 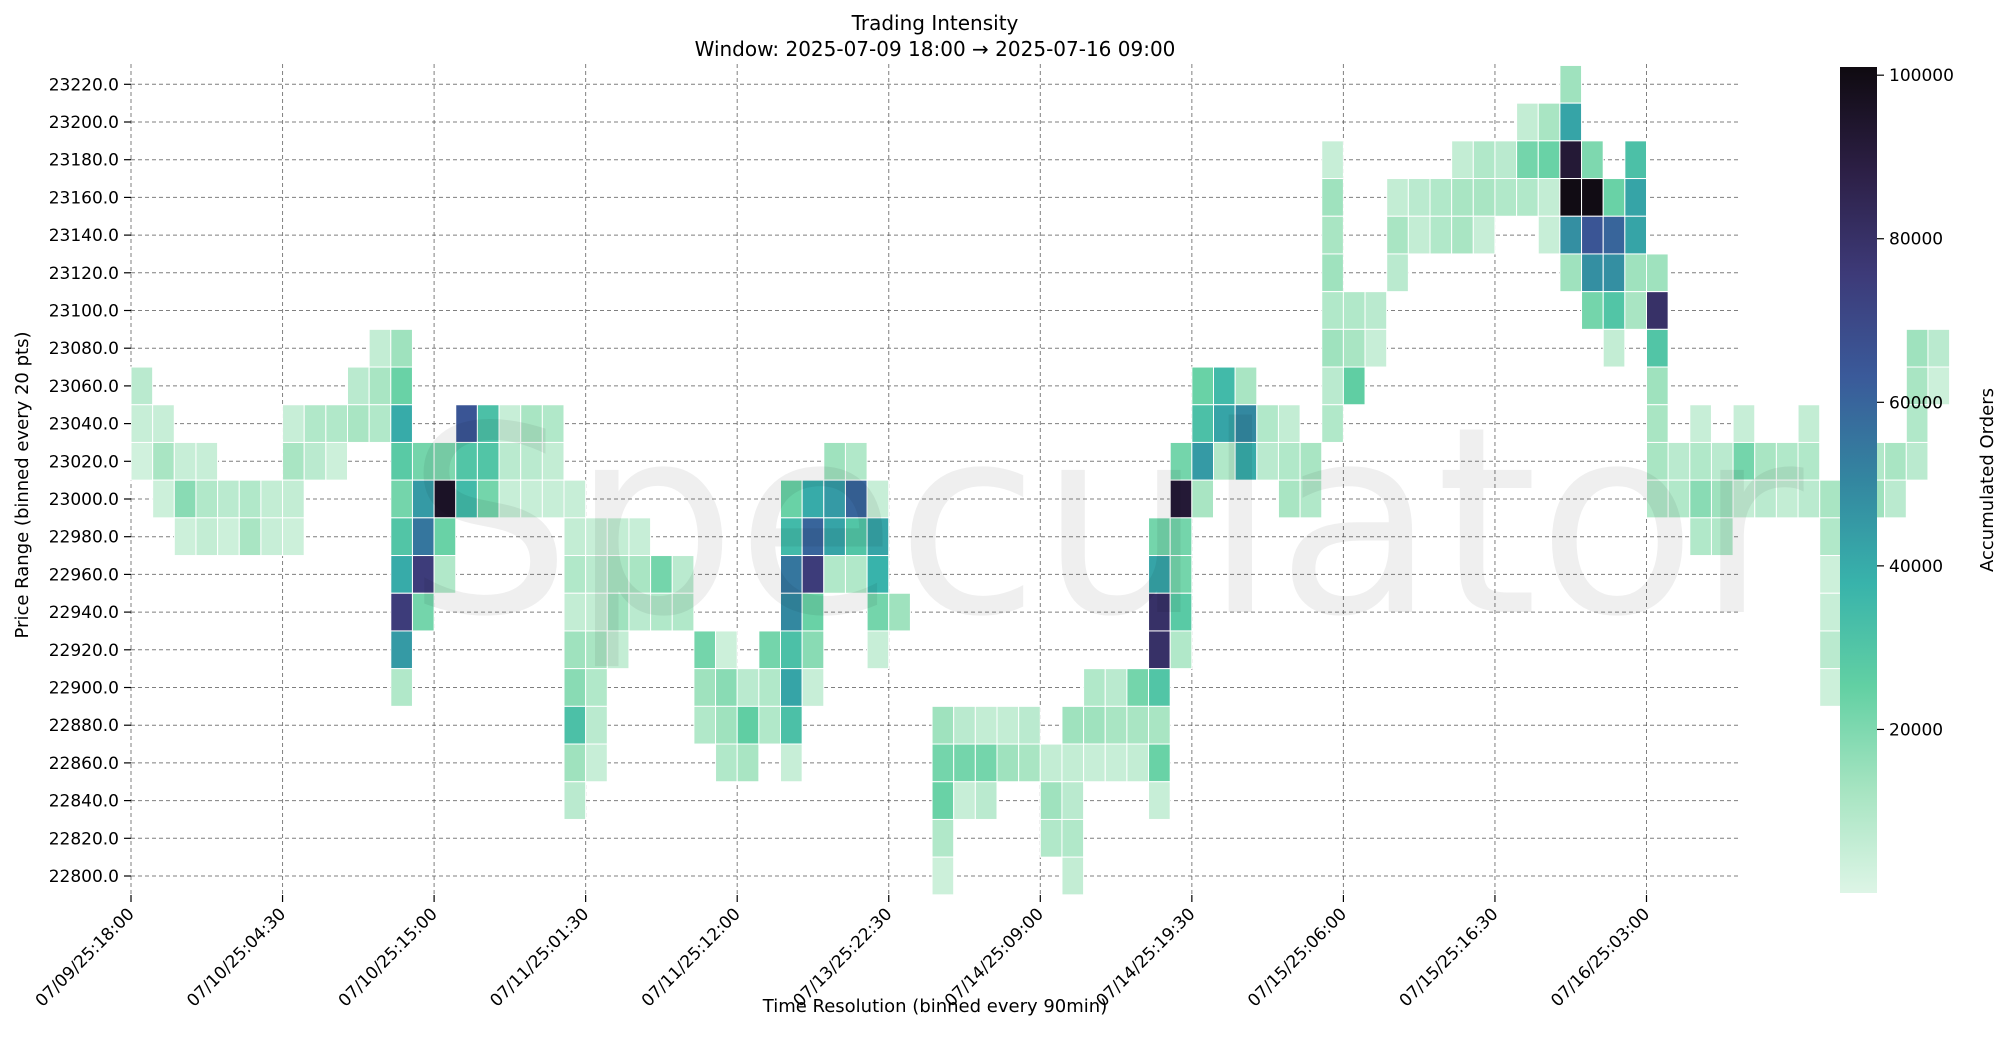 I want to click on x-tick-label: 07/14/25:19:30, so click(x=1146, y=957).